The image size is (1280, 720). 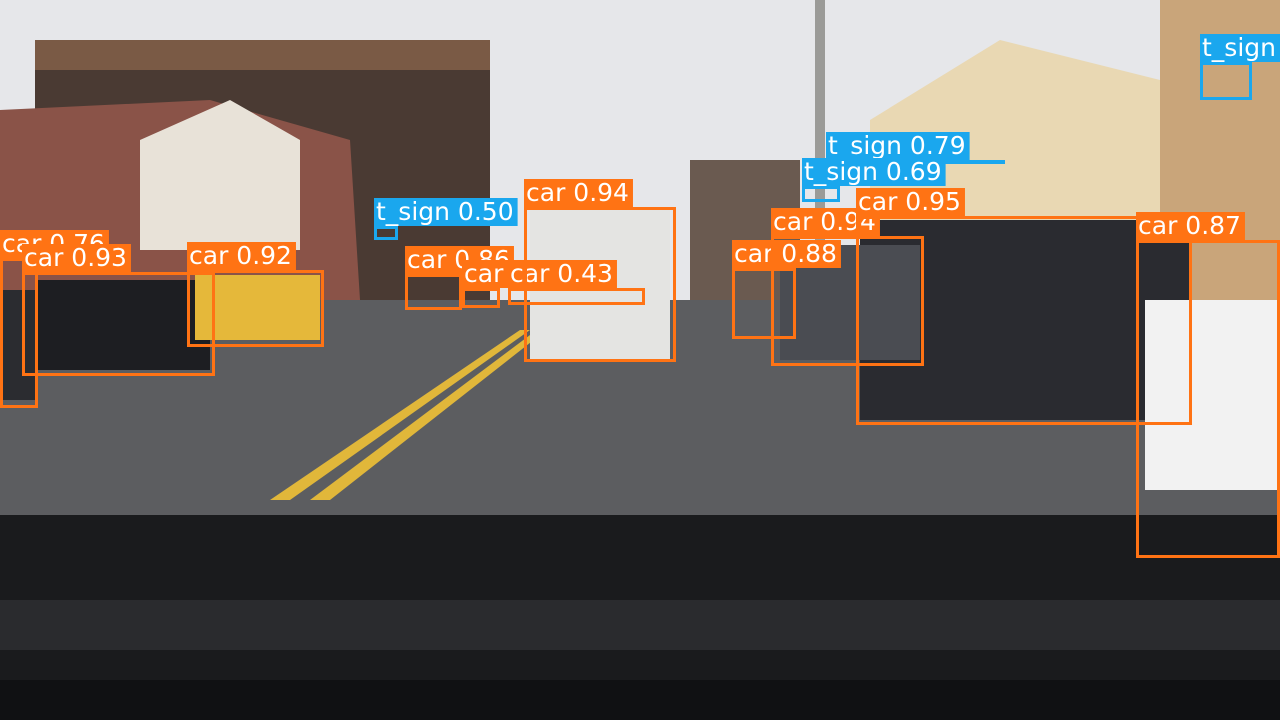 I want to click on detection: t_sign 0.69, so click(x=874, y=179).